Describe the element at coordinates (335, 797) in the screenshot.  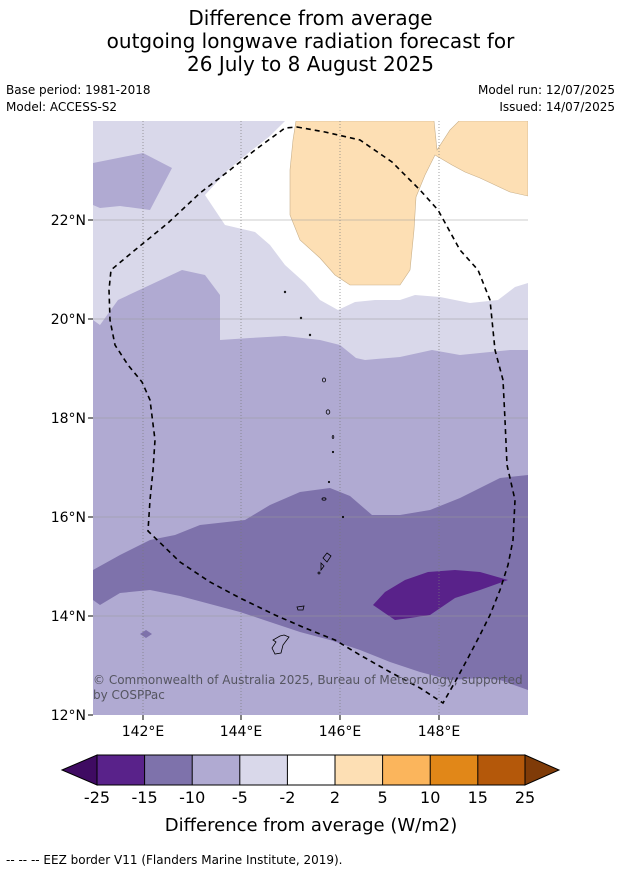
I see `colorbar-tick-label: 2` at that location.